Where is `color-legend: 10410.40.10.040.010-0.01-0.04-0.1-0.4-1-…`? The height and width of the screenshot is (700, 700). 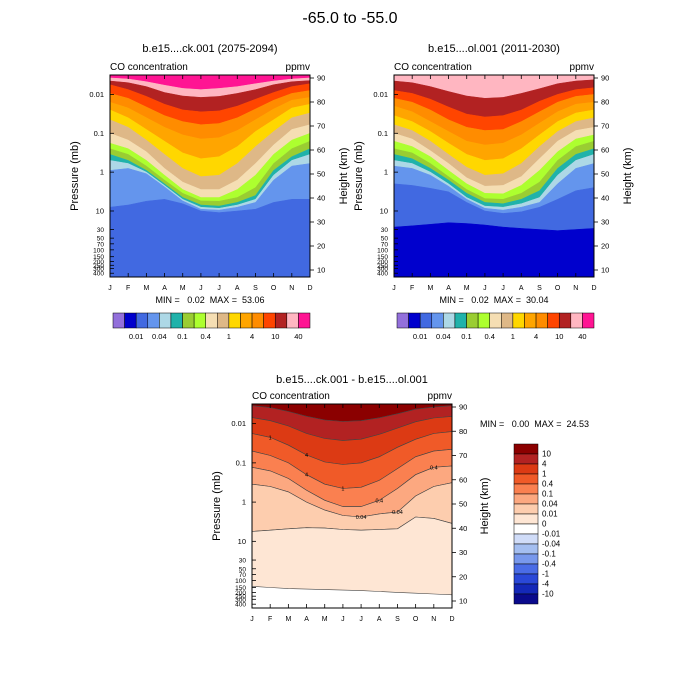 color-legend: 10410.40.10.040.010-0.01-0.04-0.1-0.4-1-… is located at coordinates (537, 524).